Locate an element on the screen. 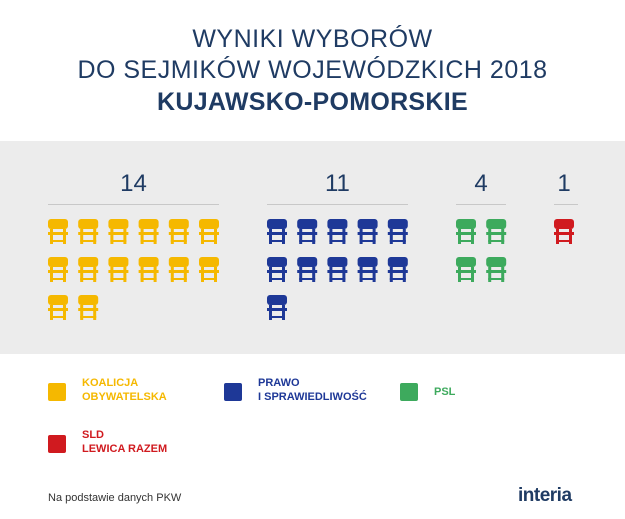 The height and width of the screenshot is (519, 625). legend-label-sld-line1: SLD is located at coordinates (93, 435).